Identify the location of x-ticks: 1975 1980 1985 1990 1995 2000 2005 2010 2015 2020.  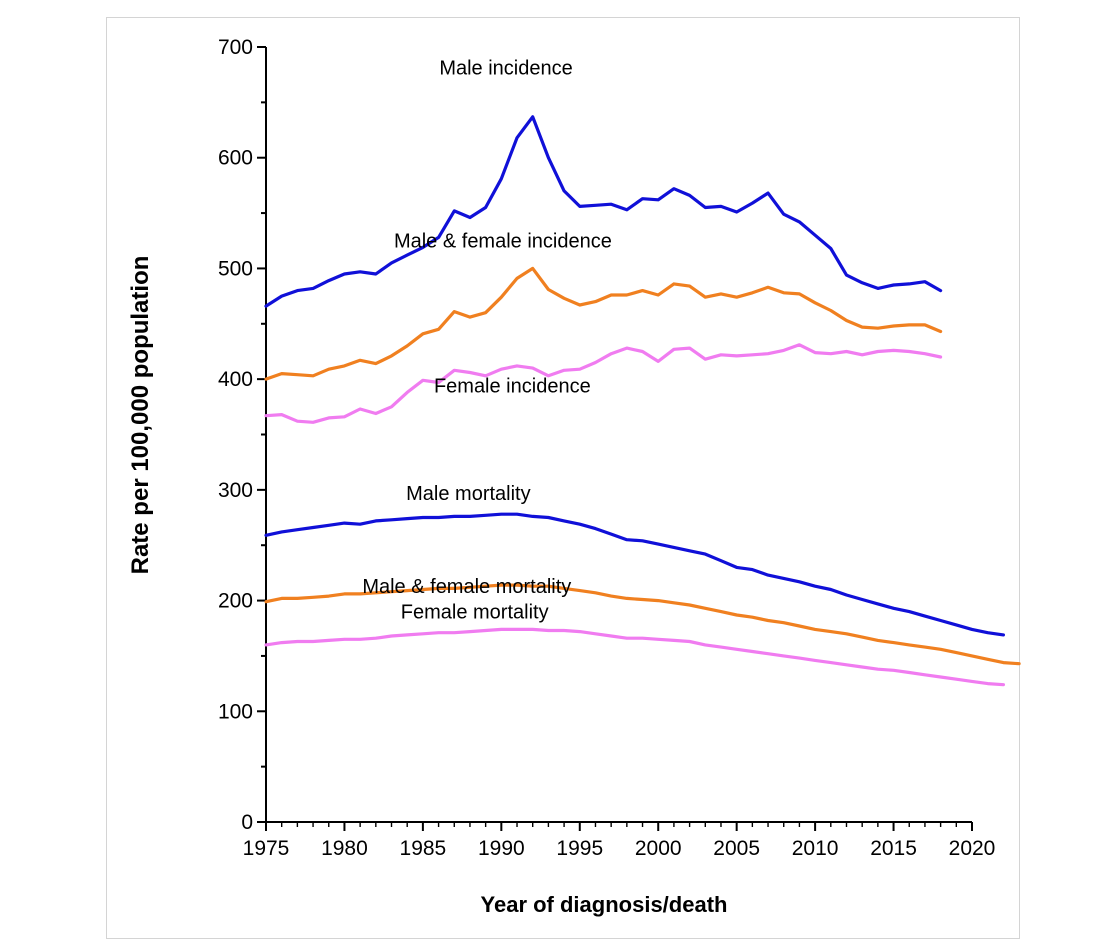
(619, 841).